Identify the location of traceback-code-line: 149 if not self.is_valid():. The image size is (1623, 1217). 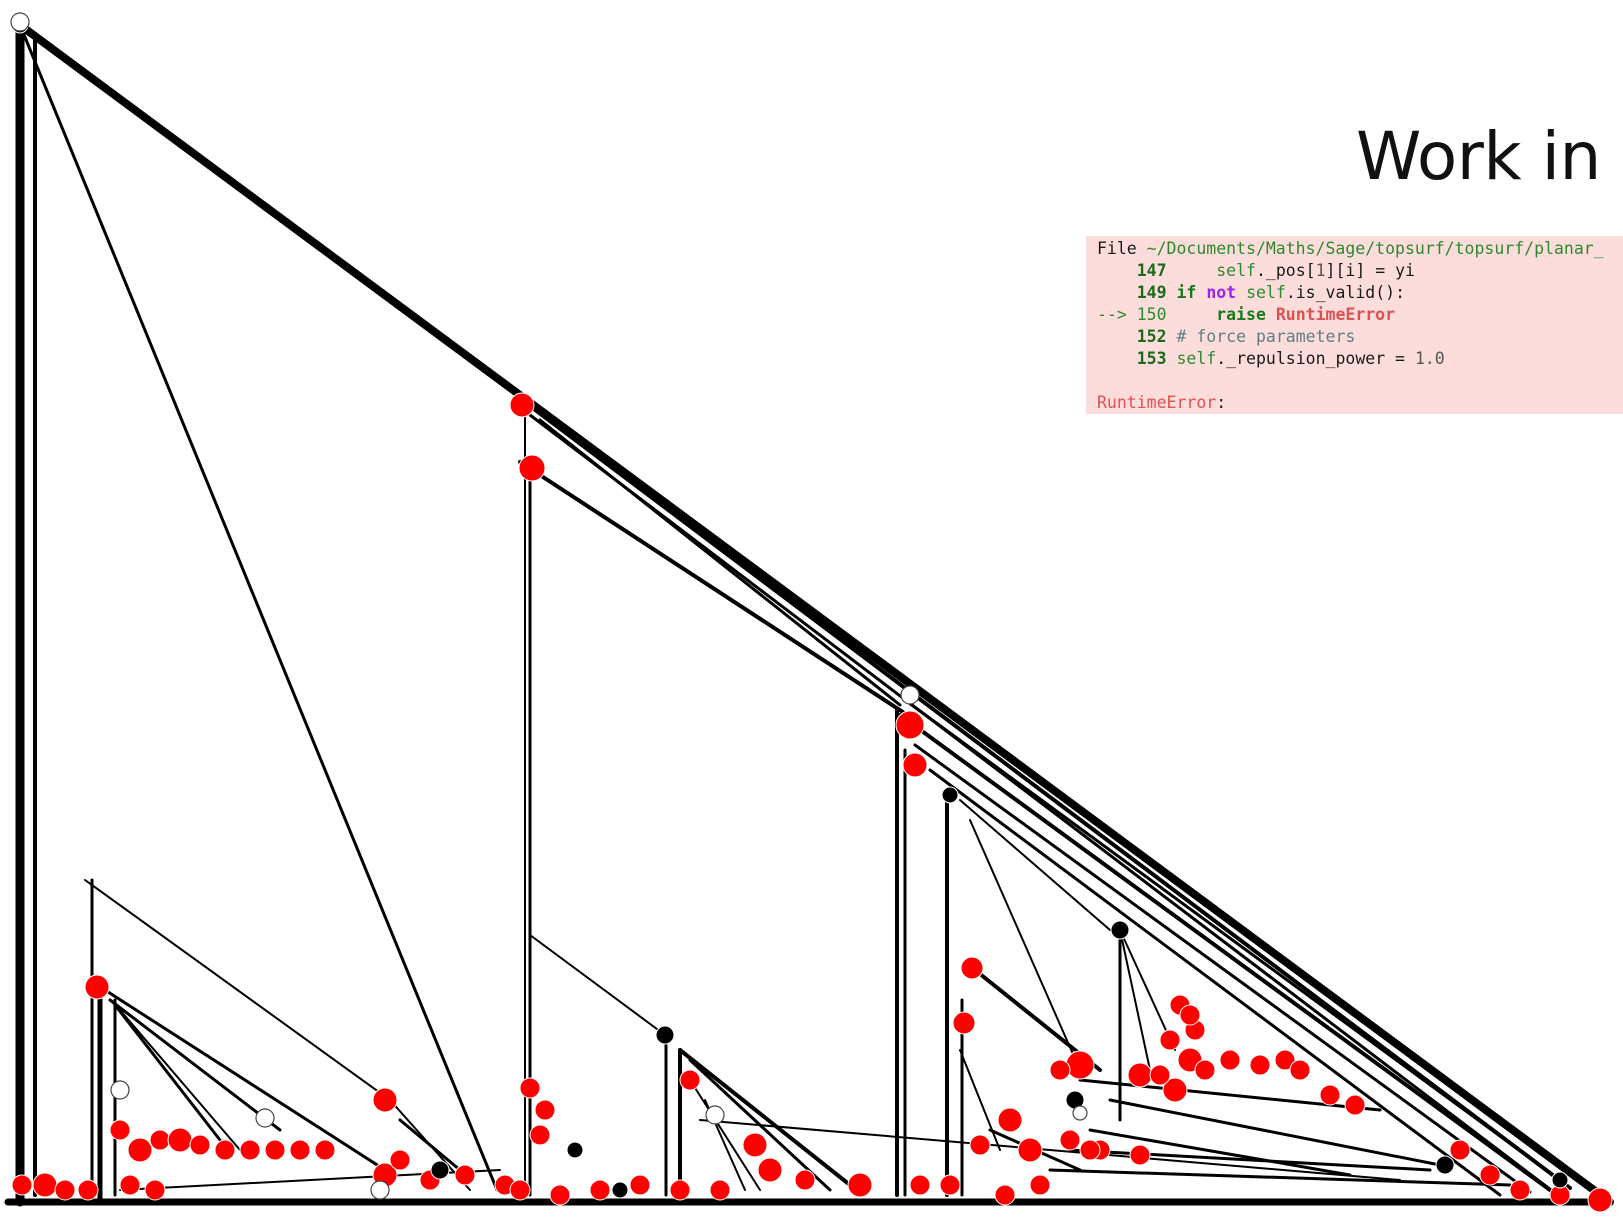
(1354, 293).